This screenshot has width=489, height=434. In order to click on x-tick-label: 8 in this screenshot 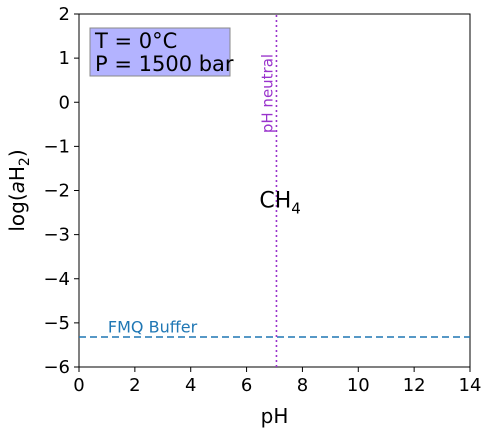, I will do `click(302, 385)`.